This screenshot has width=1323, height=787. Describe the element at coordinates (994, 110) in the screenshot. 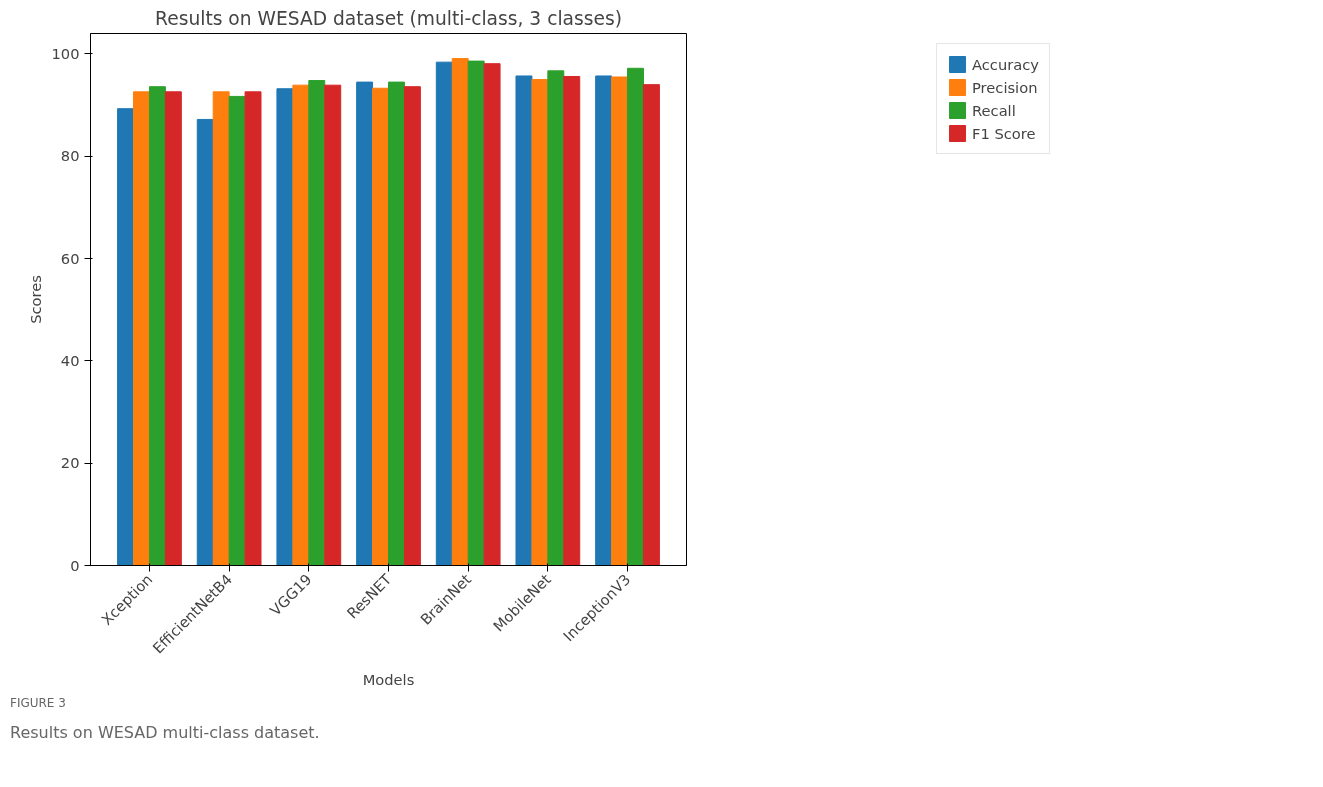

I see `legend-label: Recall` at that location.